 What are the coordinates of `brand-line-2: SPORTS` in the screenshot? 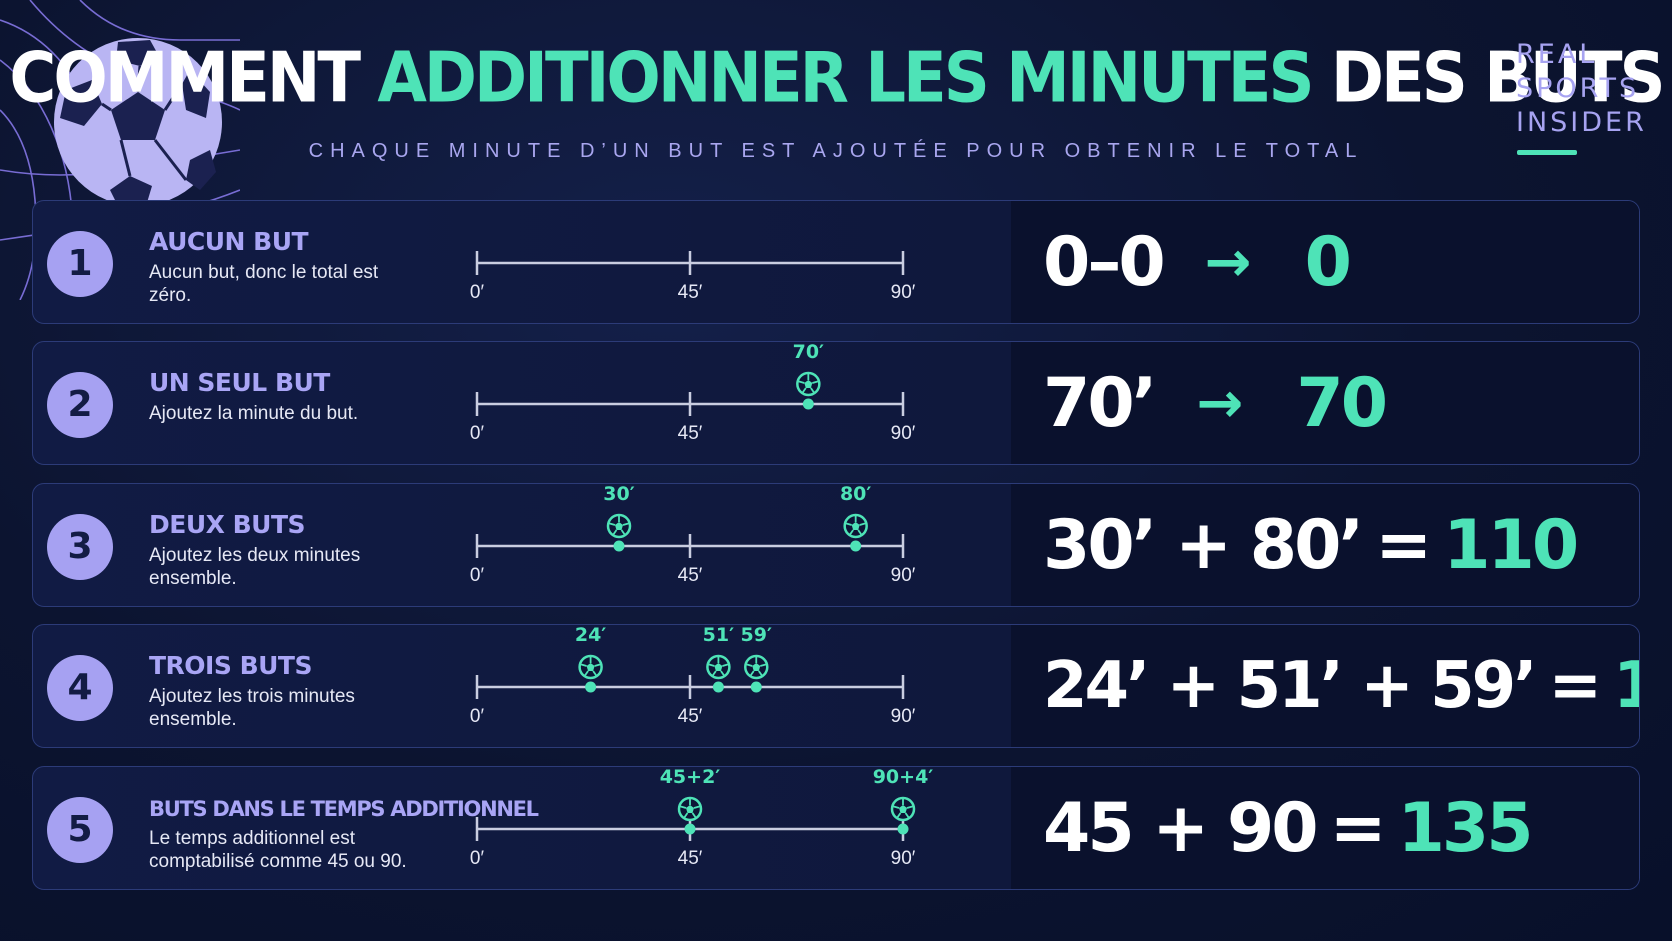 It's located at (1578, 88).